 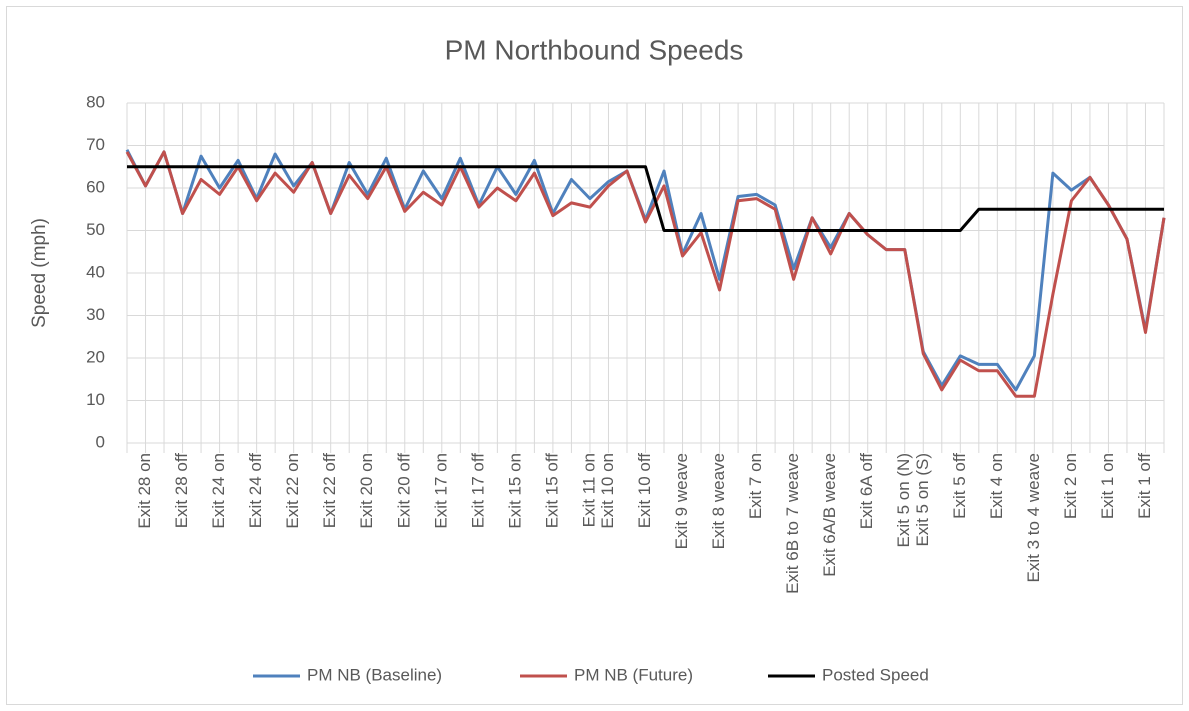 I want to click on x-tick-label: Exit 9 weave, so click(x=681, y=501).